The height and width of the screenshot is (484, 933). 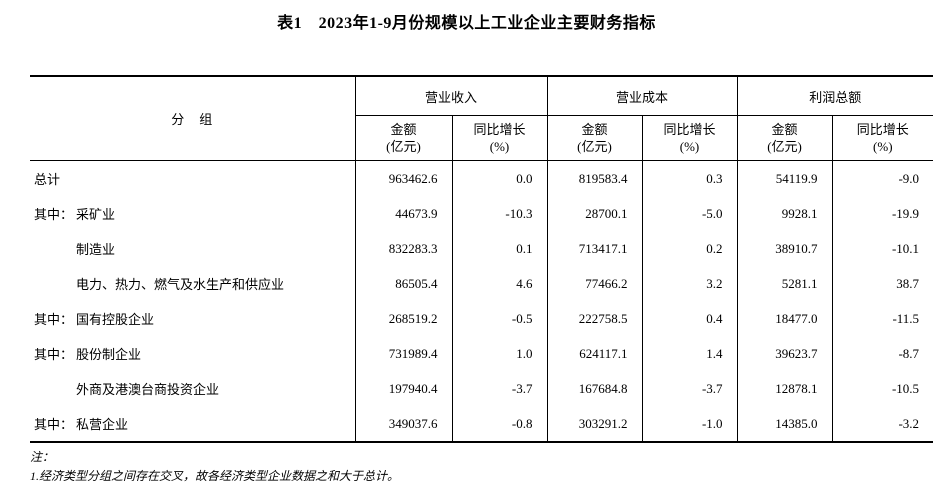 I want to click on revenue-growth-cell: -3.7, so click(x=499, y=388).